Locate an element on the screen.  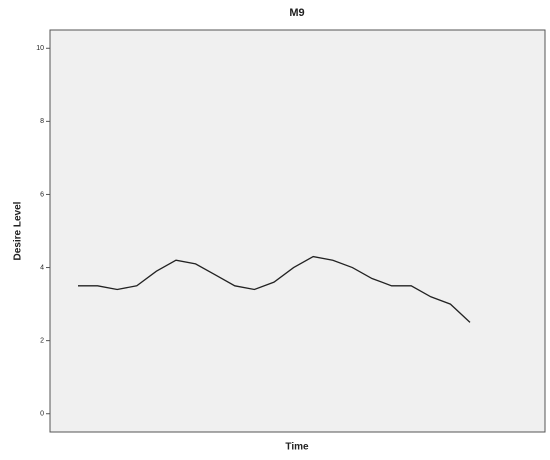
y-tick-label: 10 is located at coordinates (40, 48).